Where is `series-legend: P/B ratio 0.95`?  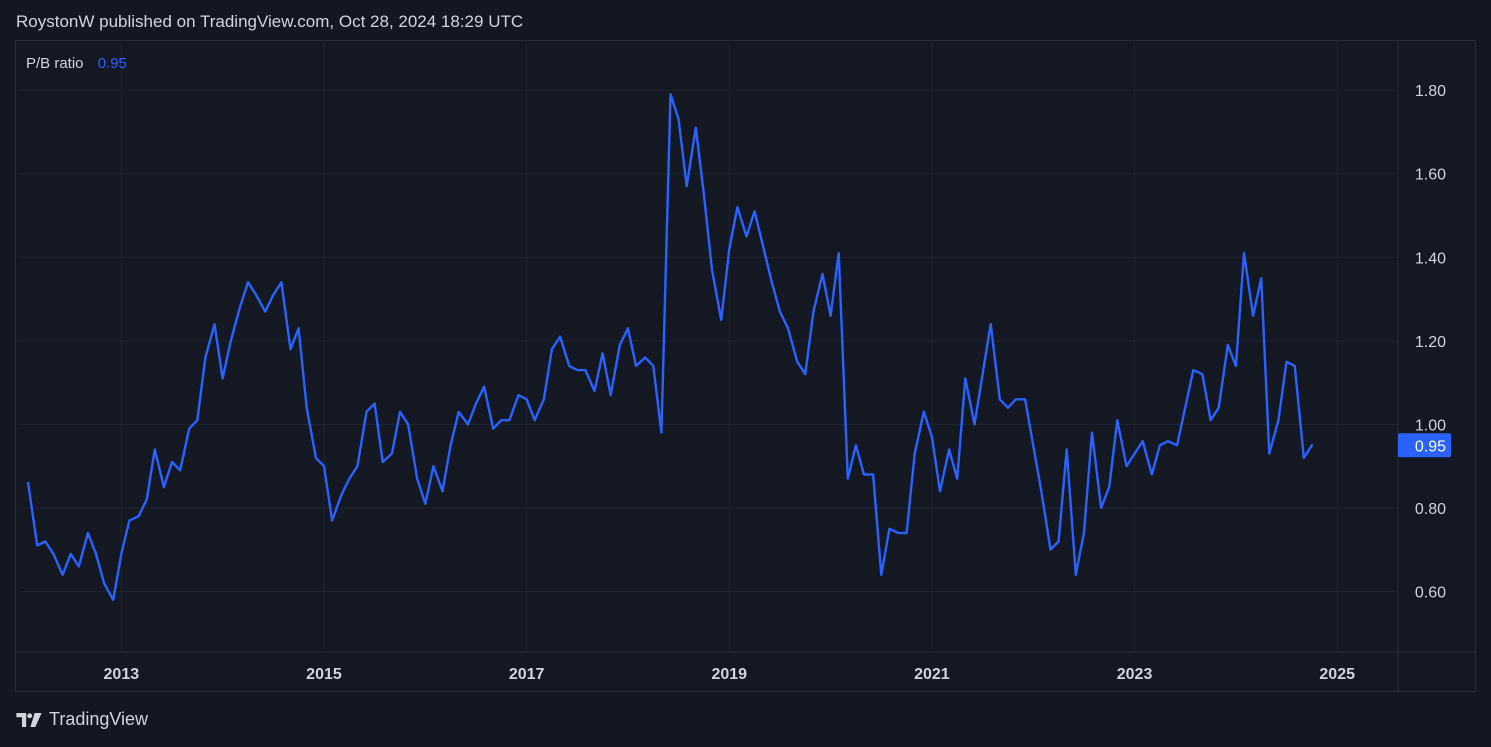 series-legend: P/B ratio 0.95 is located at coordinates (76, 63).